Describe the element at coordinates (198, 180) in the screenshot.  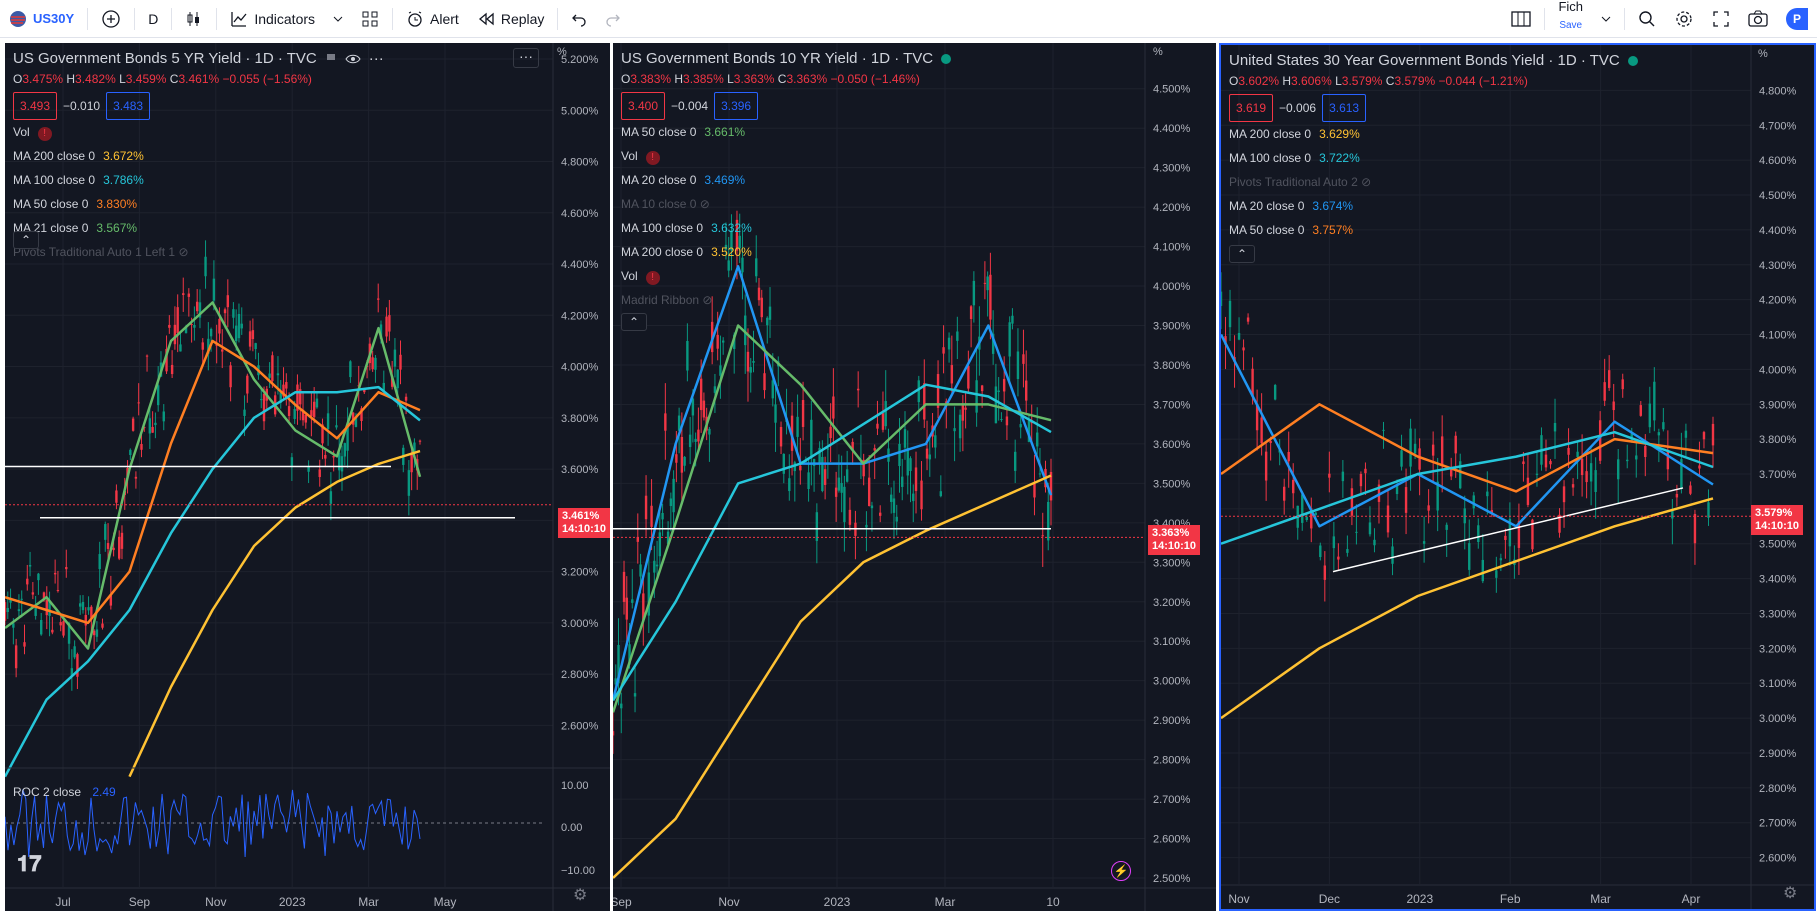
I see `indicator-row: MA 100 close 0 3.786%` at that location.